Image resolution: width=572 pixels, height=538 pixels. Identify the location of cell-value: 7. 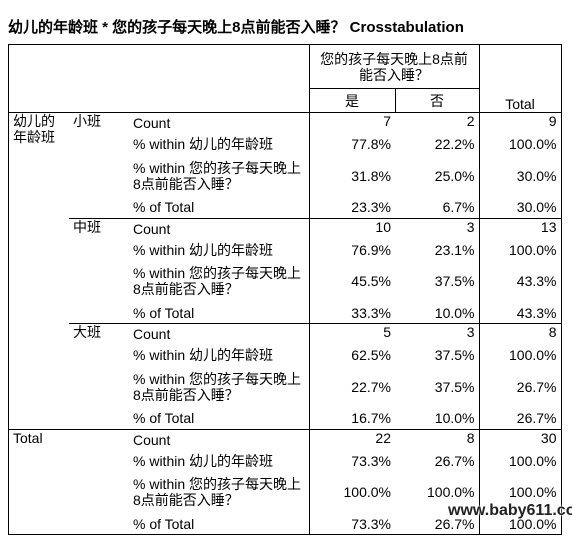
(352, 123).